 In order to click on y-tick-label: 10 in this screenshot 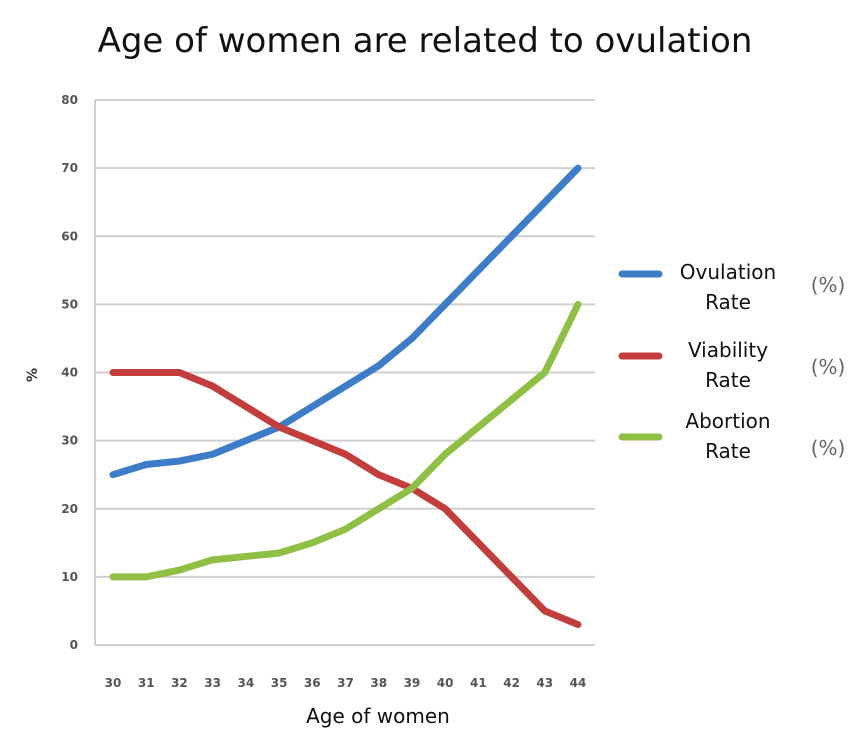, I will do `click(69, 577)`.